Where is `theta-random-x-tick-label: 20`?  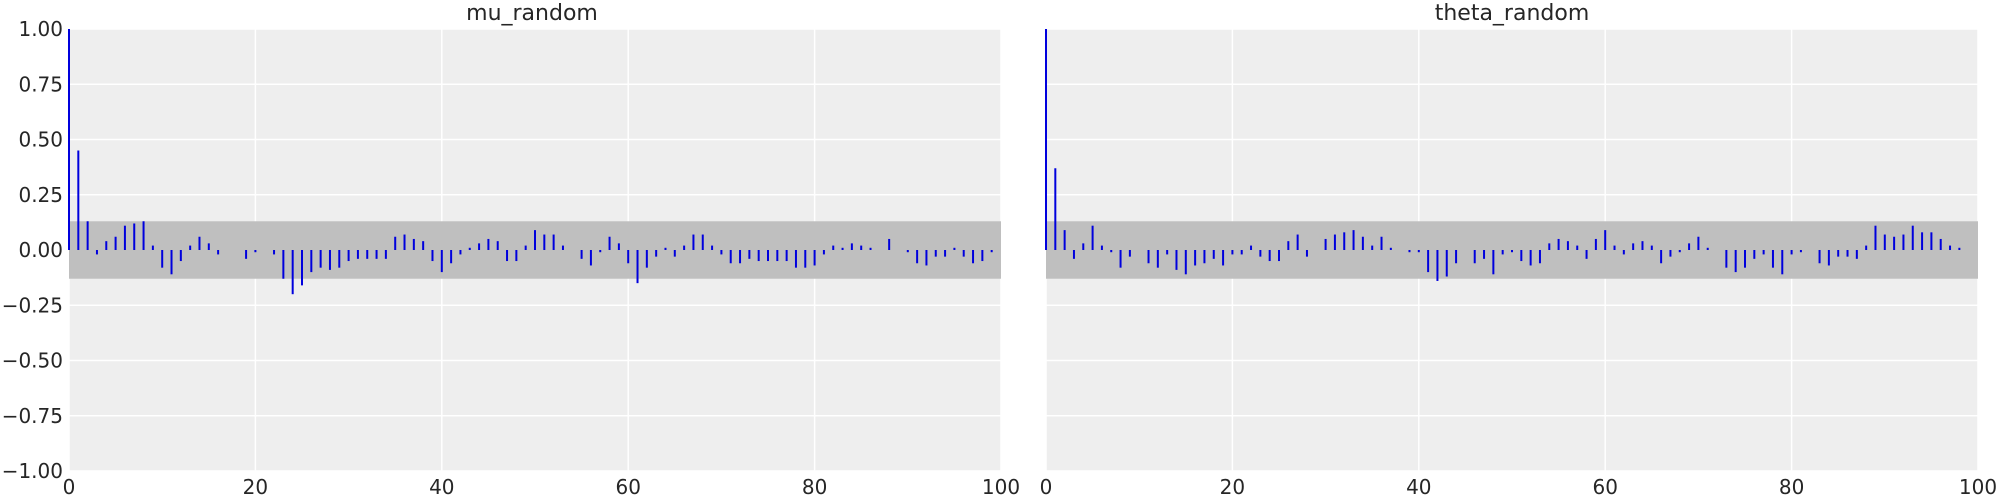 theta-random-x-tick-label: 20 is located at coordinates (1232, 487).